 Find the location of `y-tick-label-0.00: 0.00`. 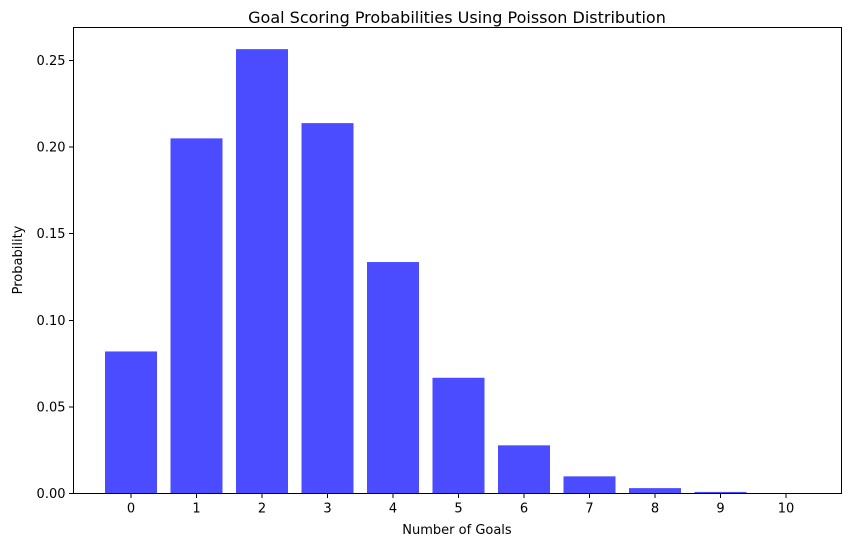

y-tick-label-0.00: 0.00 is located at coordinates (51, 494).